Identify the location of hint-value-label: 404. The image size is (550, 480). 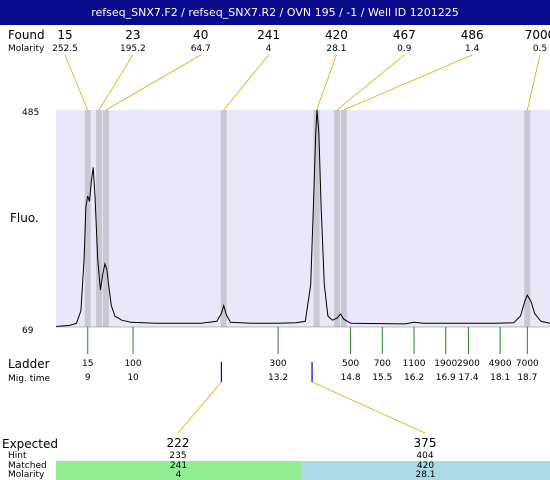
(424, 456).